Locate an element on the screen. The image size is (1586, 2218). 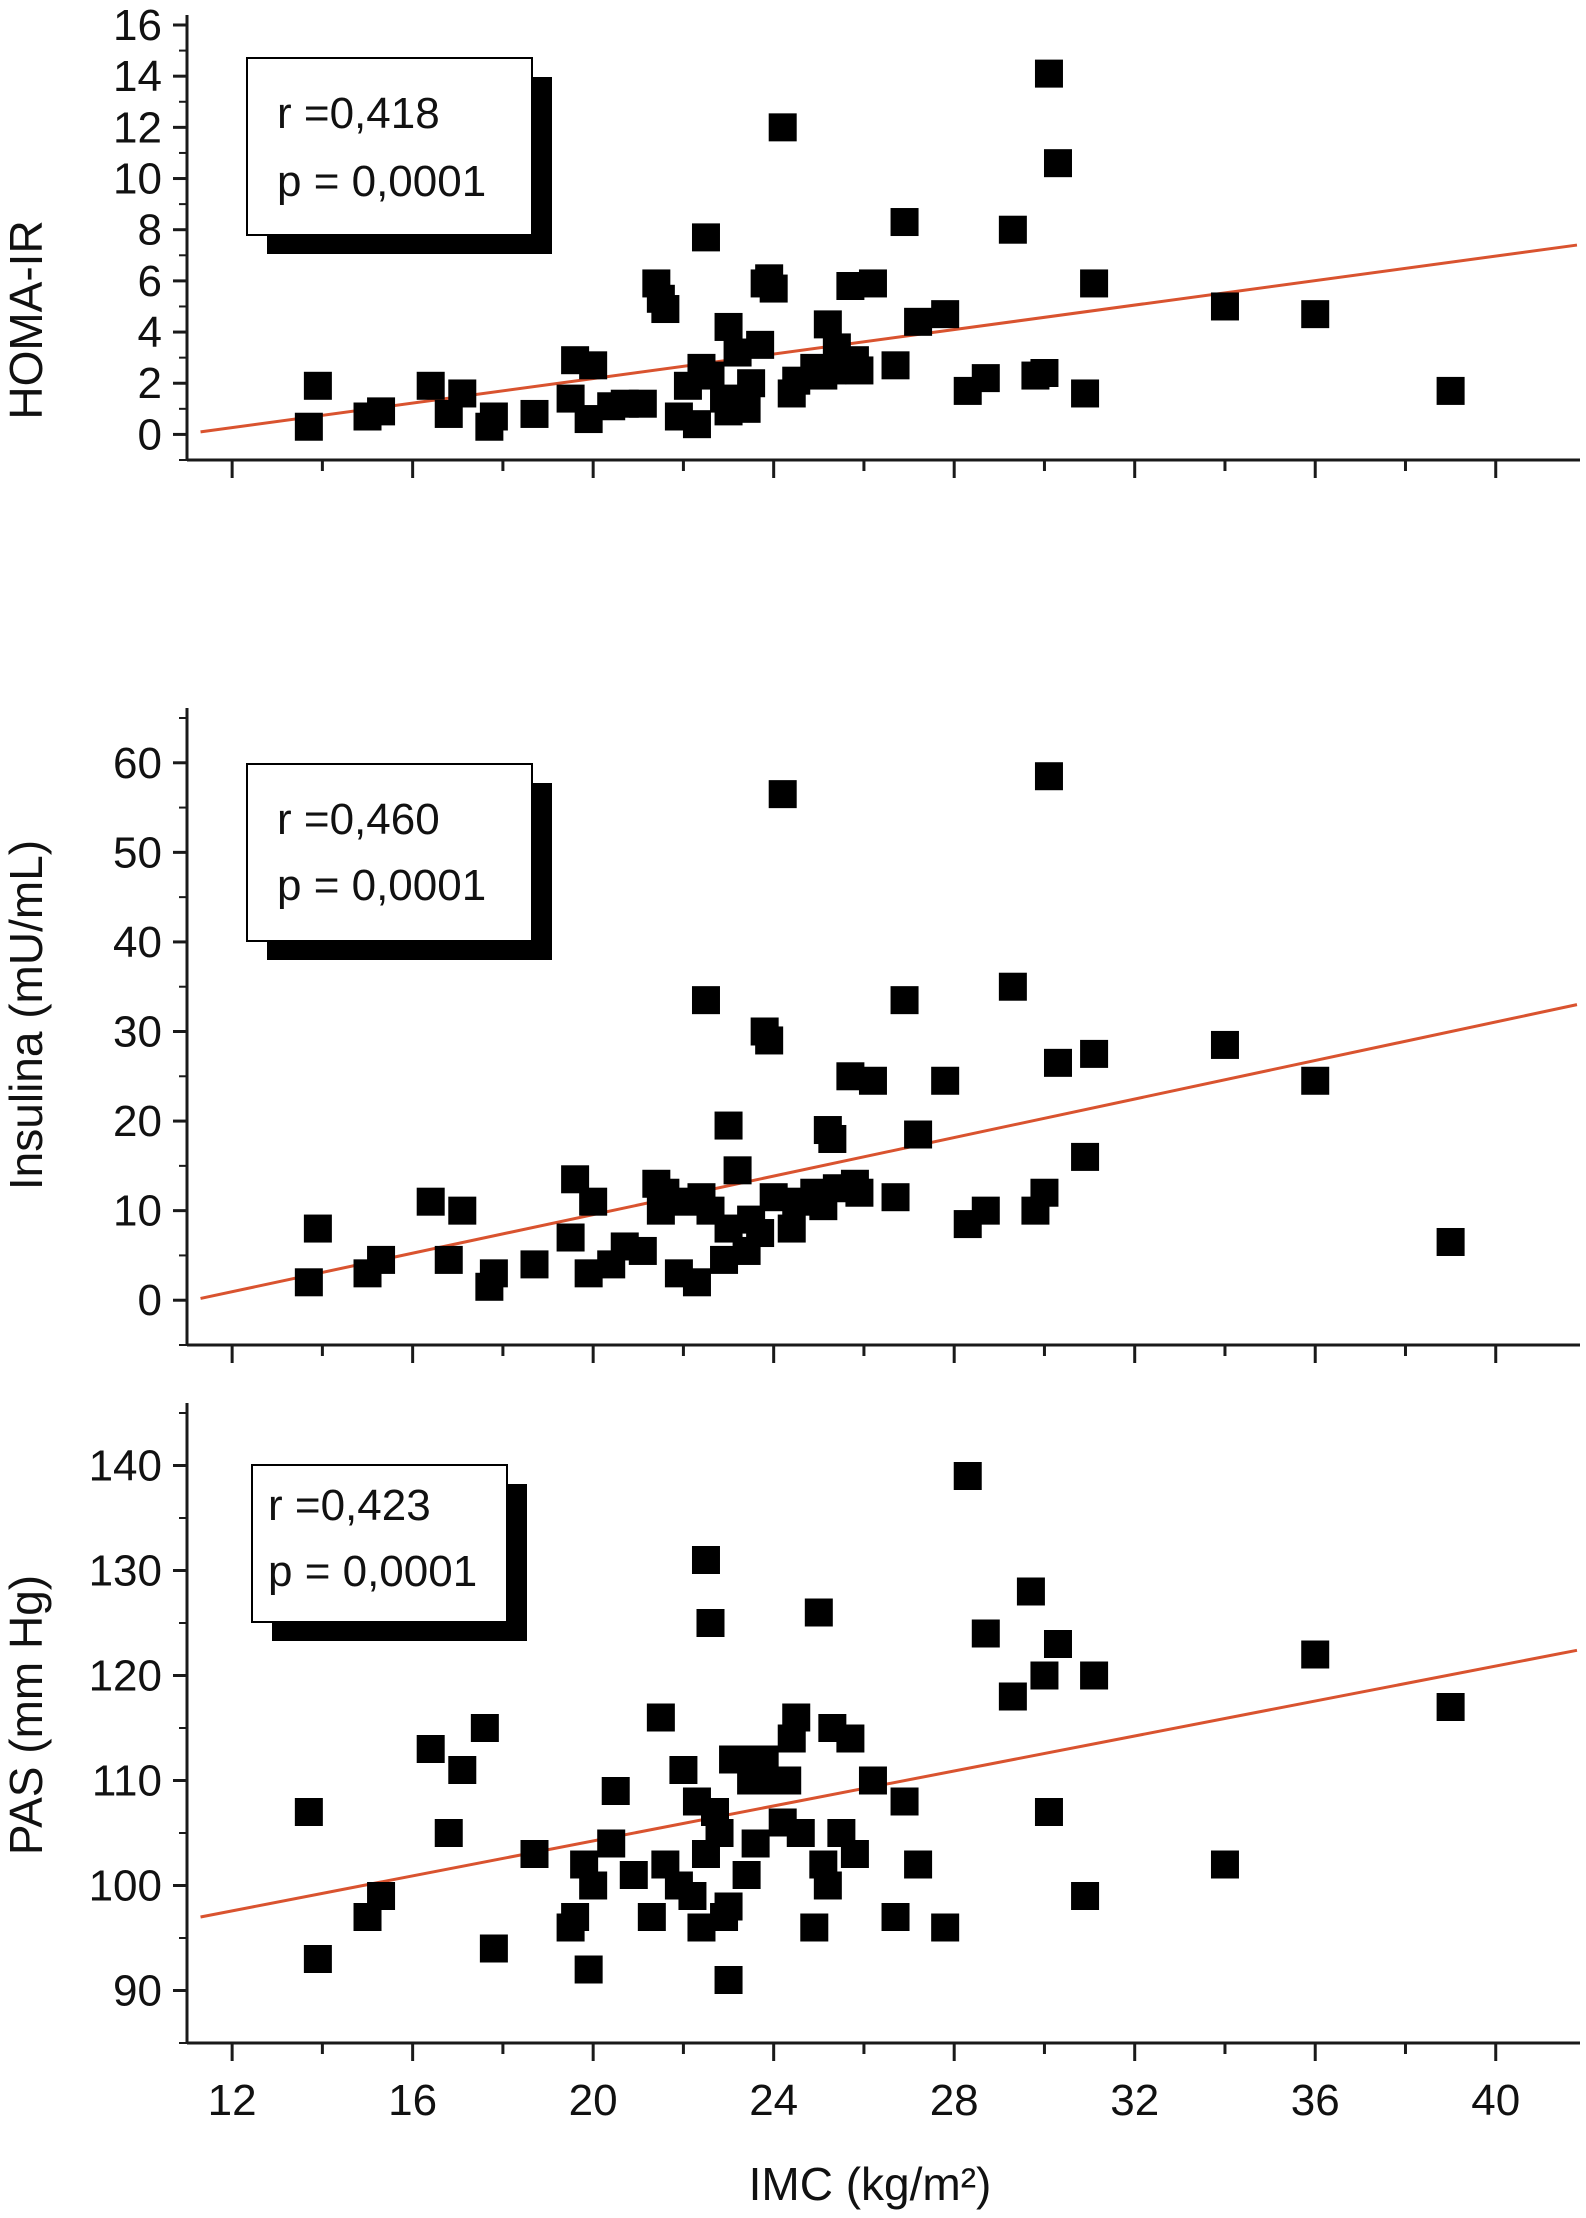
stats-r: r =0,460 is located at coordinates (358, 819).